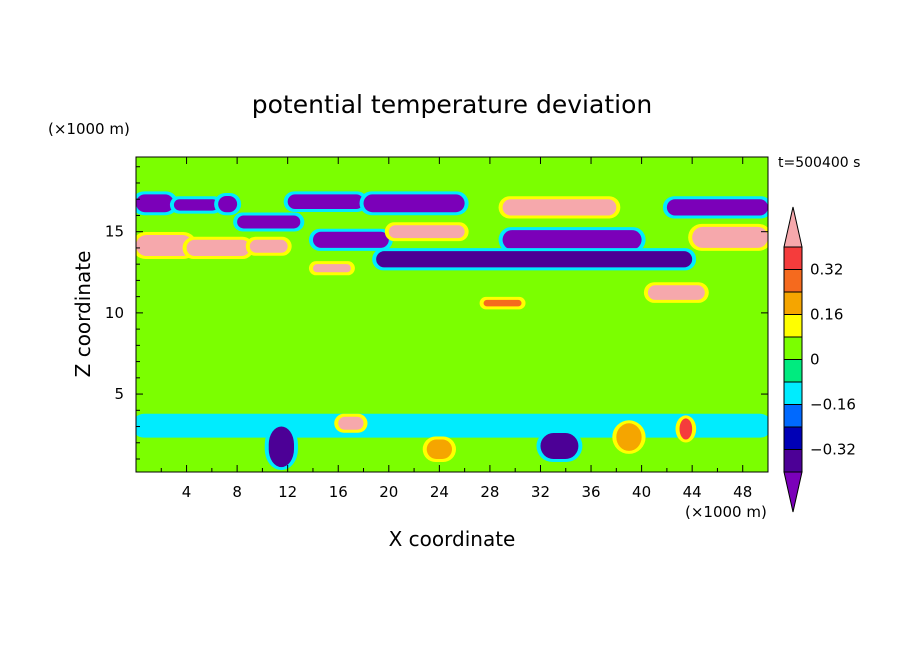 This screenshot has height=654, width=904. What do you see at coordinates (388, 492) in the screenshot?
I see `x-tick-label: 20` at bounding box center [388, 492].